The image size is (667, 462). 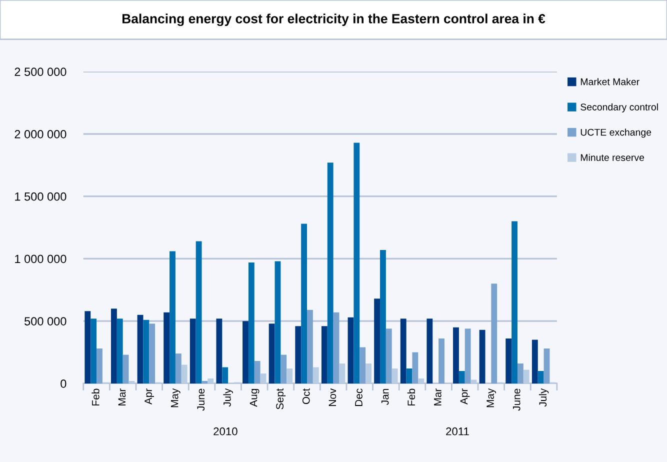 I want to click on x-tick-label: Dec, so click(x=358, y=397).